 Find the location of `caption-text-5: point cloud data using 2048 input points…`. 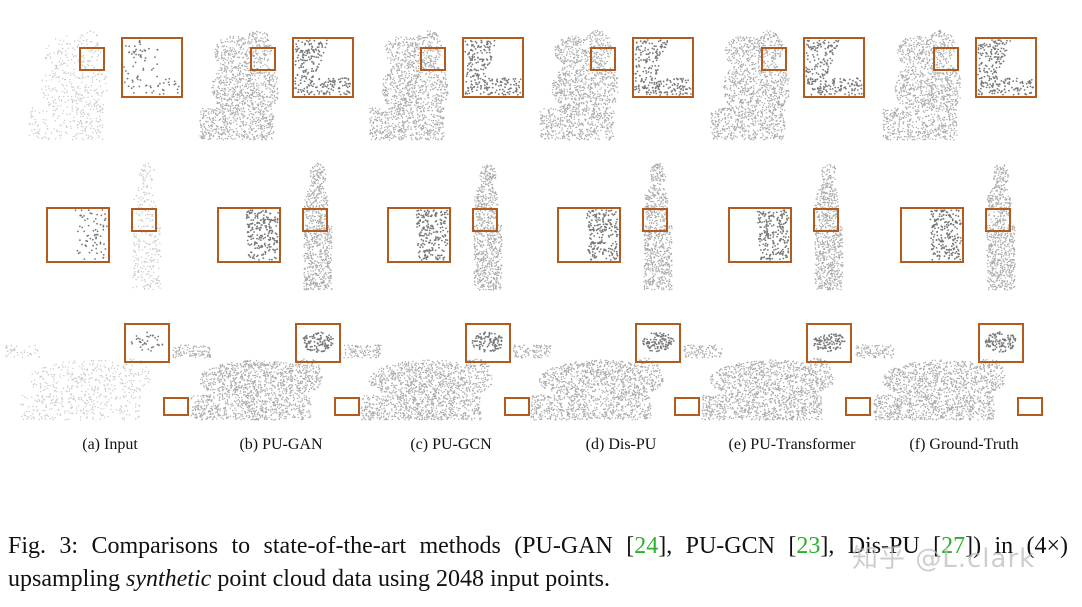

caption-text-5: point cloud data using 2048 input points… is located at coordinates (410, 579).